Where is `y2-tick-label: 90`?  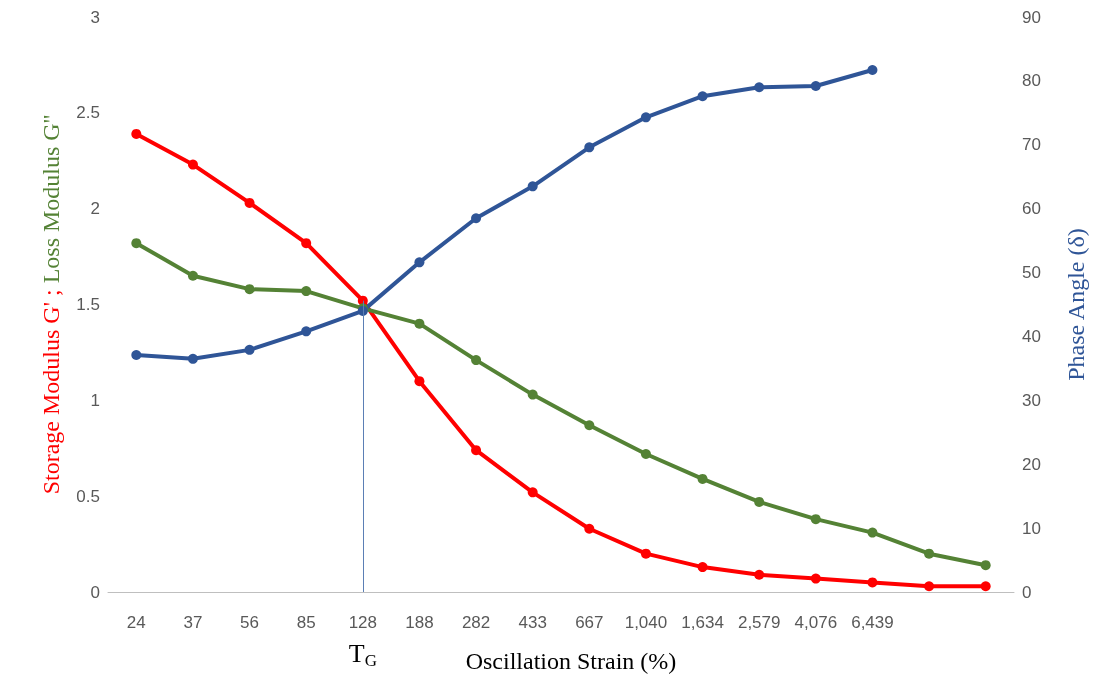 y2-tick-label: 90 is located at coordinates (1031, 17).